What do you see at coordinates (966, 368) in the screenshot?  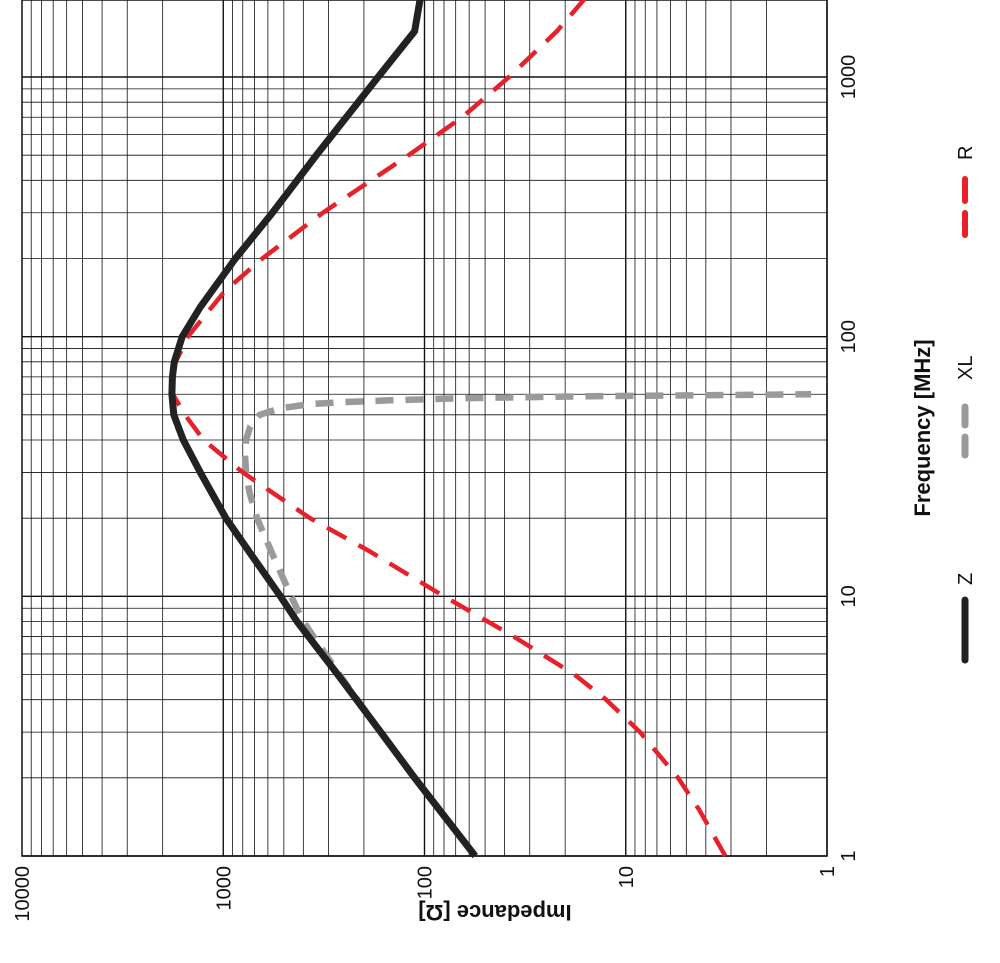 I see `legend-label-xl: XL` at bounding box center [966, 368].